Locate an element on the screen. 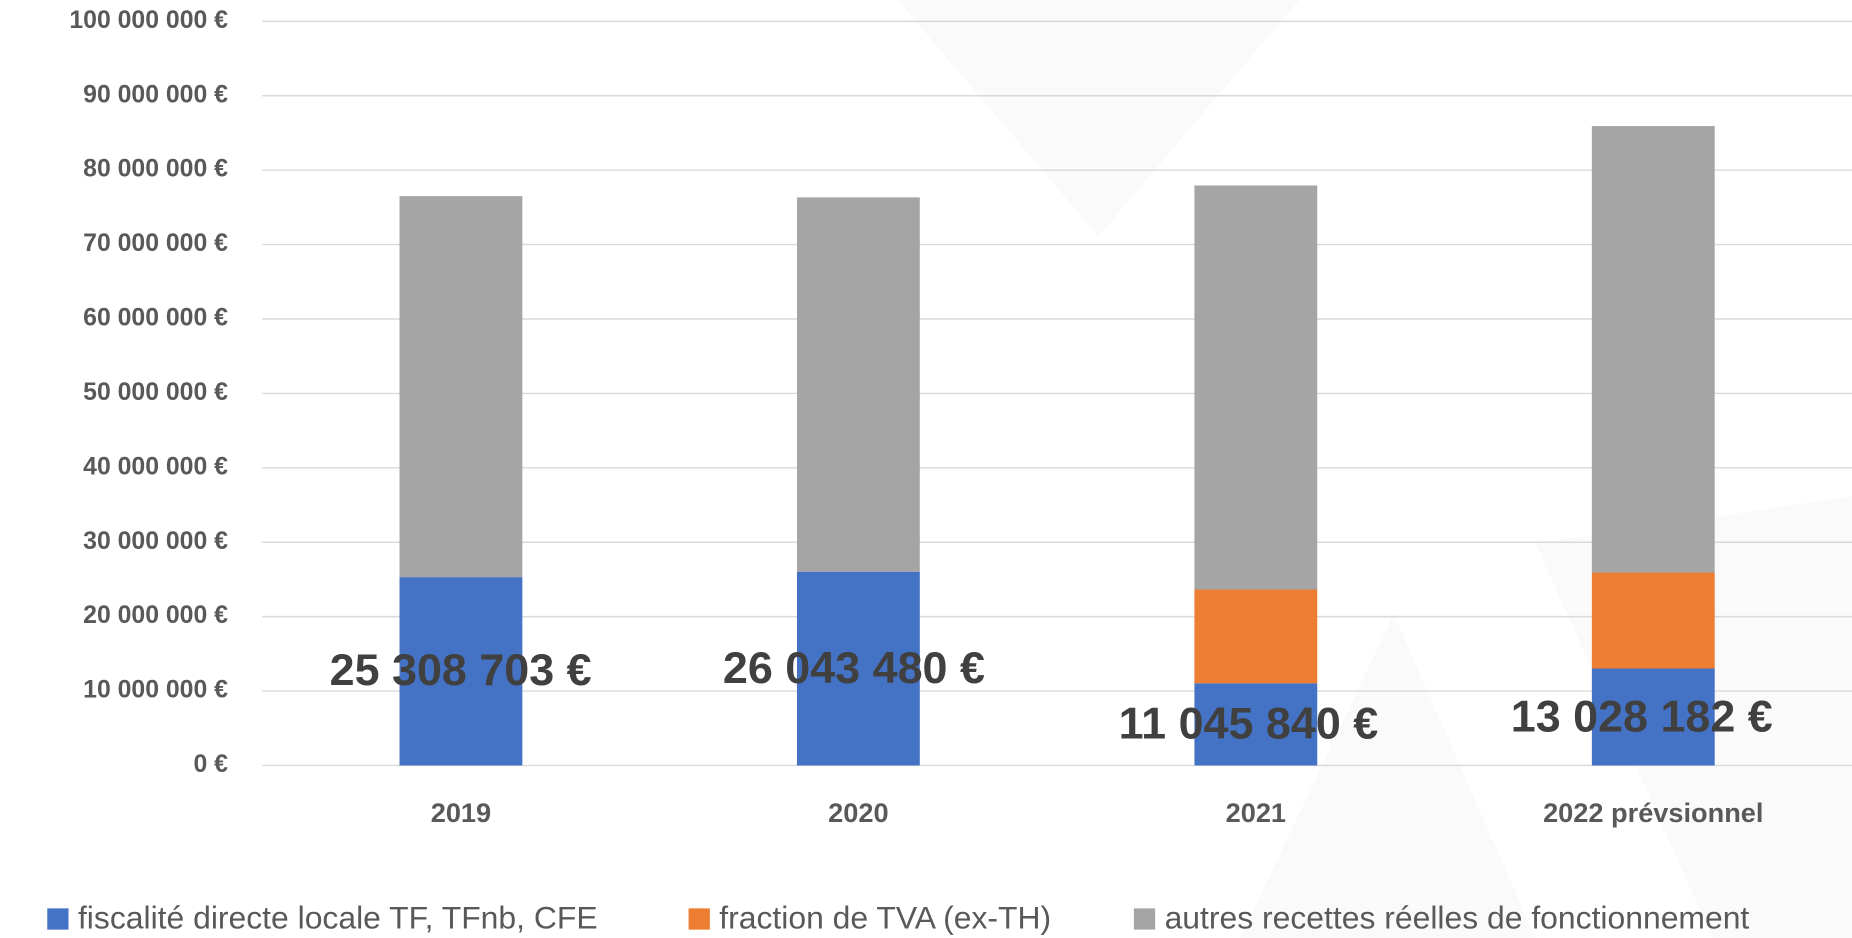  data-label: 26 043 480 € is located at coordinates (854, 667).